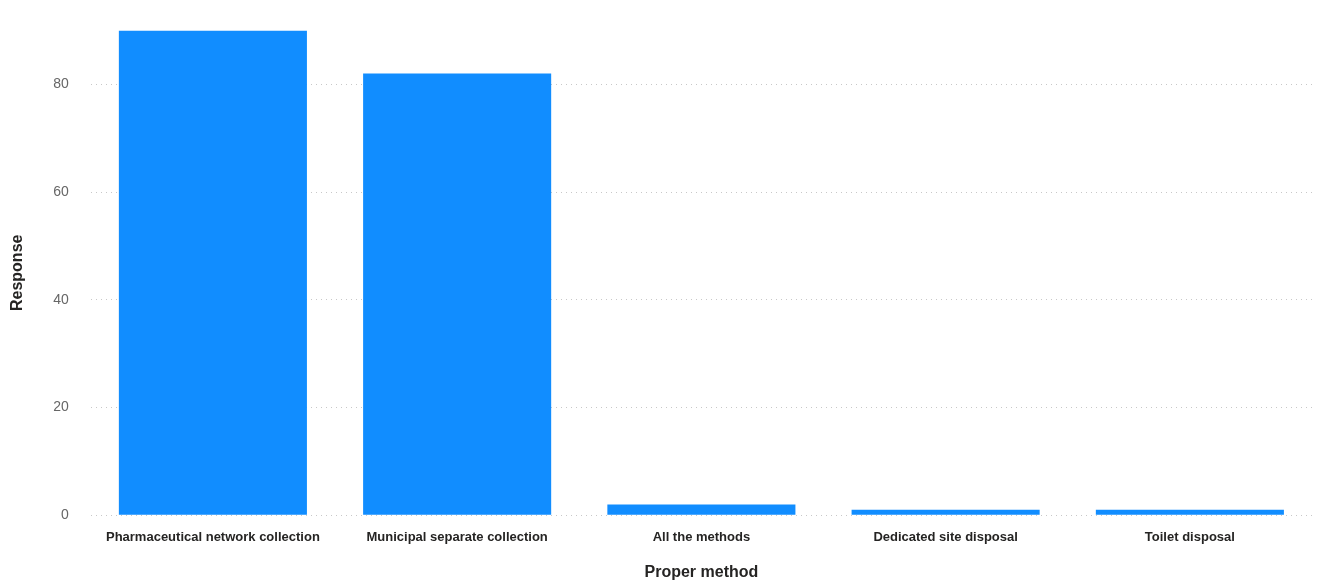  What do you see at coordinates (61, 190) in the screenshot?
I see `y-tick-label: 60` at bounding box center [61, 190].